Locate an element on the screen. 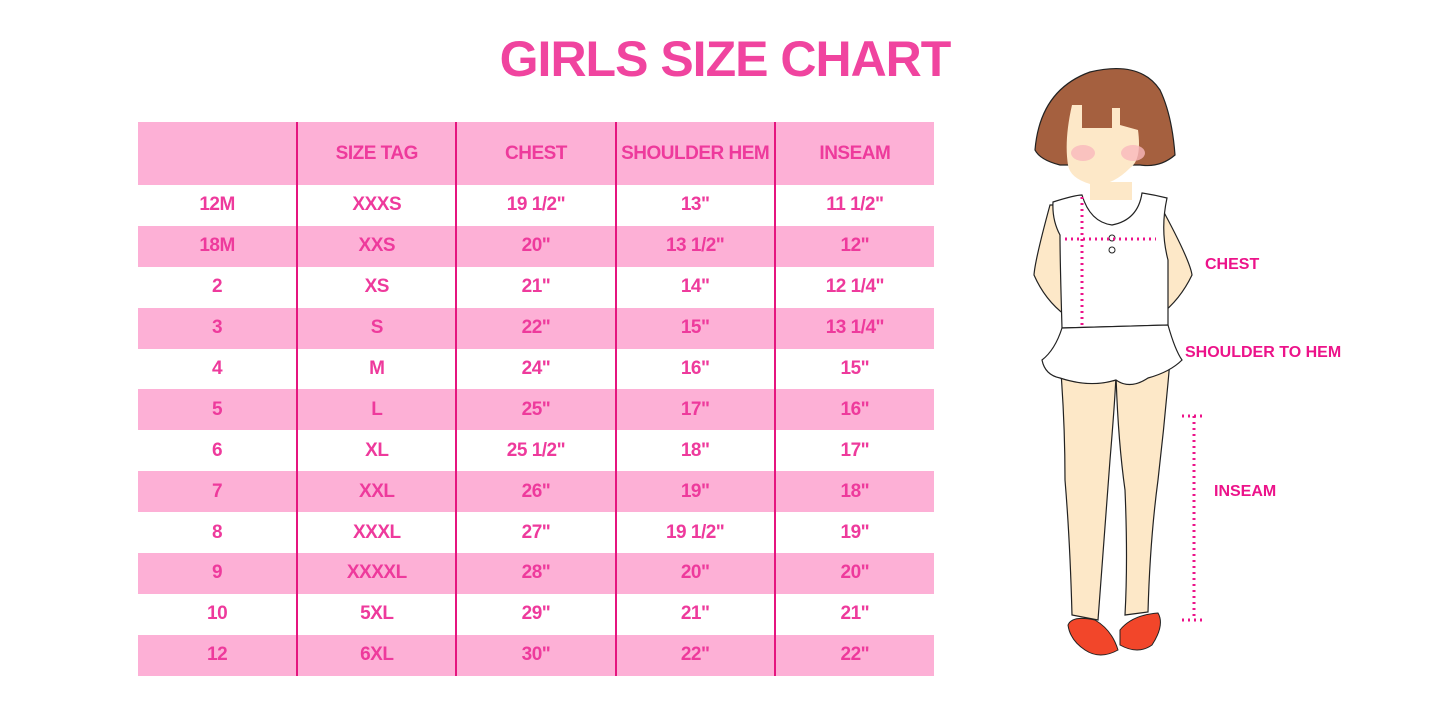  table-cell: 30" is located at coordinates (535, 655).